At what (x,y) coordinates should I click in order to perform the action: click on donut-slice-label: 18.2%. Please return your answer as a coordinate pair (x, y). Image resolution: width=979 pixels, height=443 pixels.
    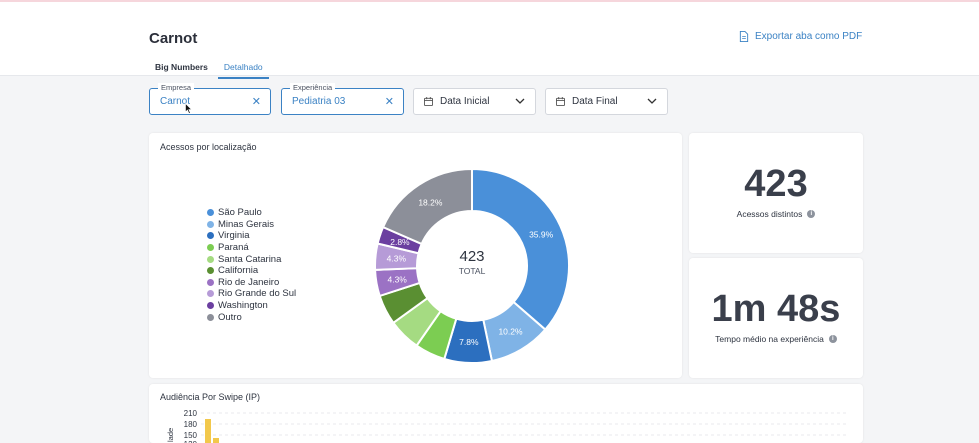
    Looking at the image, I should click on (430, 202).